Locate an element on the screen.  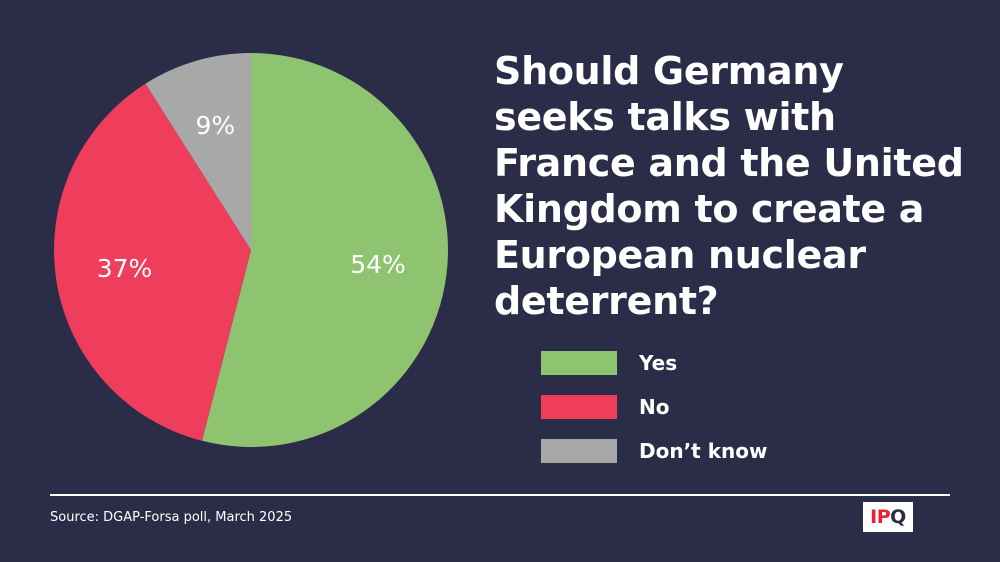
legend-item-yes: Yes is located at coordinates (654, 363).